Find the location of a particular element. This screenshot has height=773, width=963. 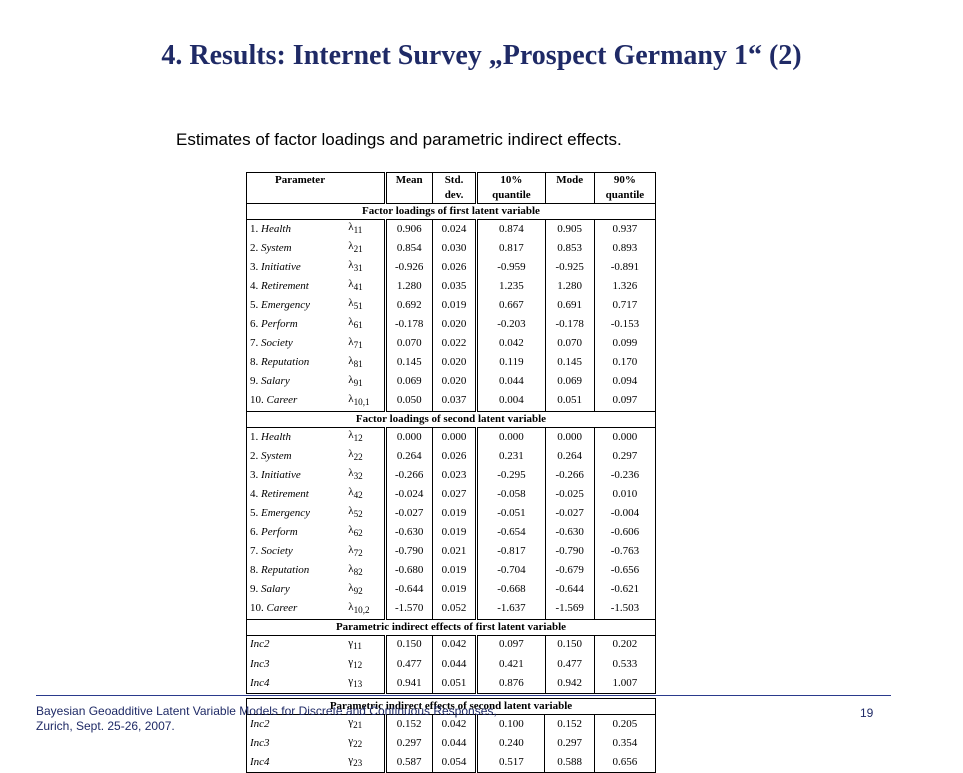

mode-cell: -0.025 is located at coordinates (569, 495).